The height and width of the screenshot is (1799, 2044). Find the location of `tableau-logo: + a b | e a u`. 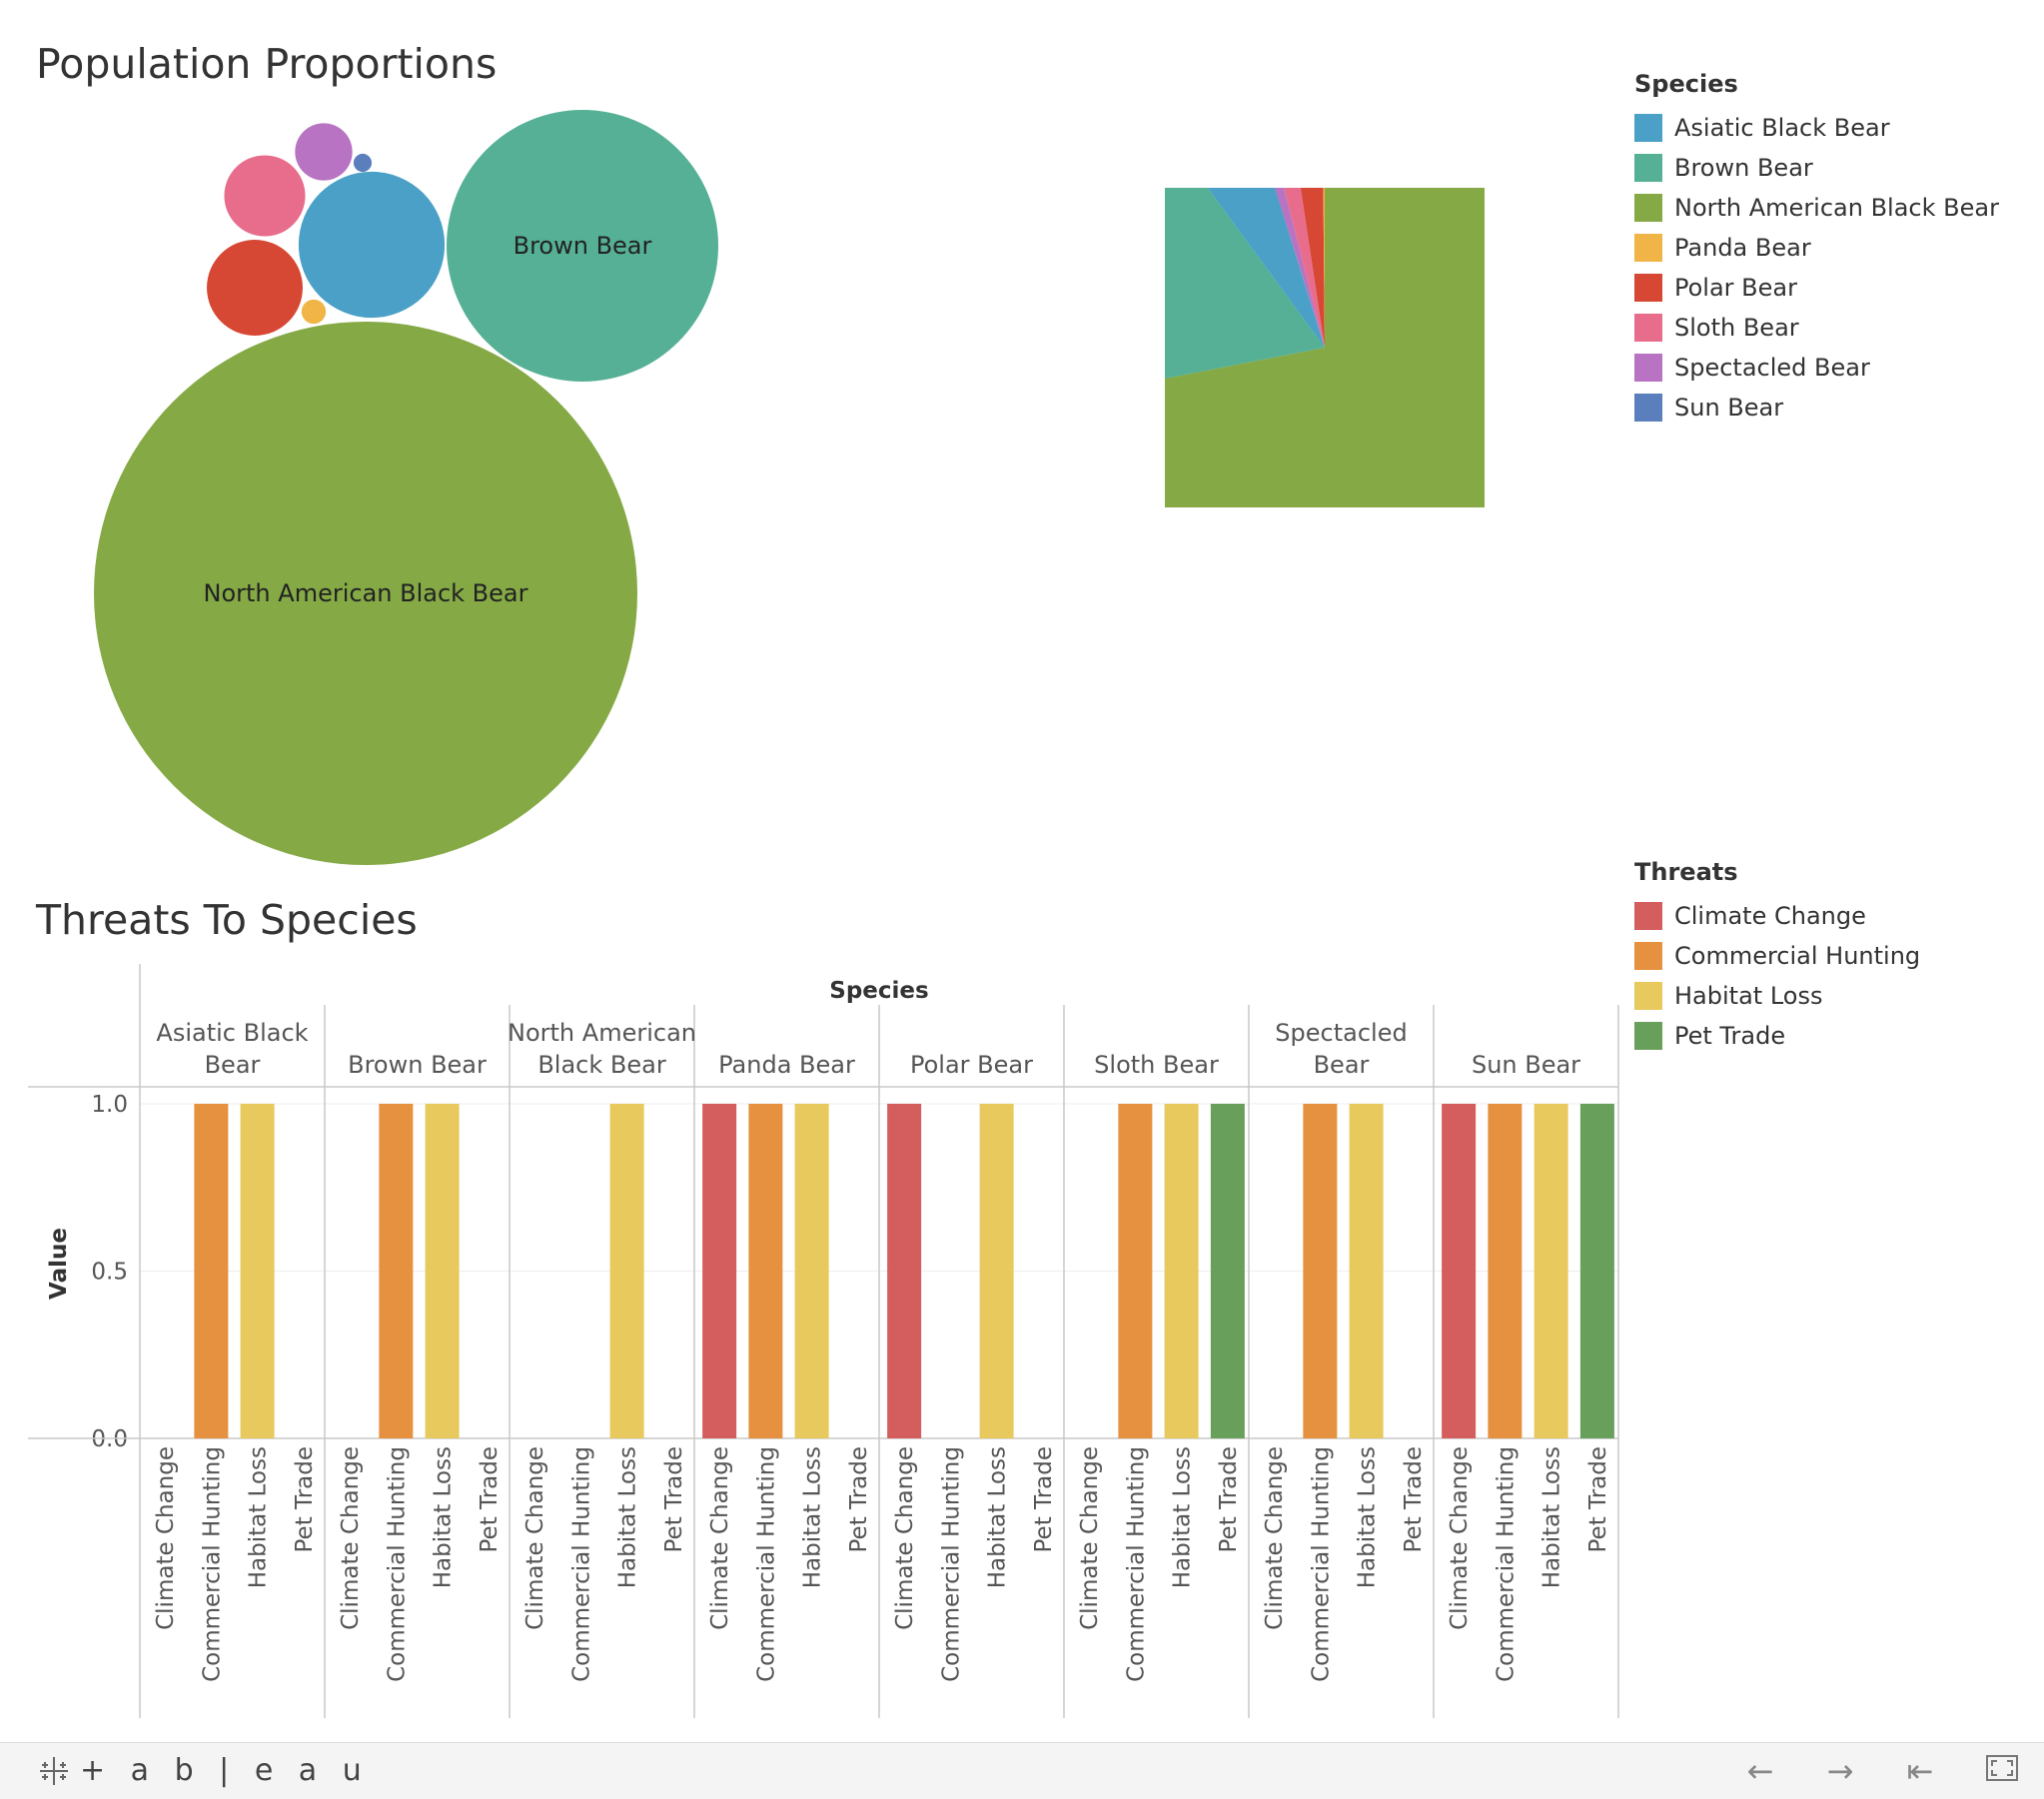

tableau-logo: + a b | e a u is located at coordinates (204, 1770).